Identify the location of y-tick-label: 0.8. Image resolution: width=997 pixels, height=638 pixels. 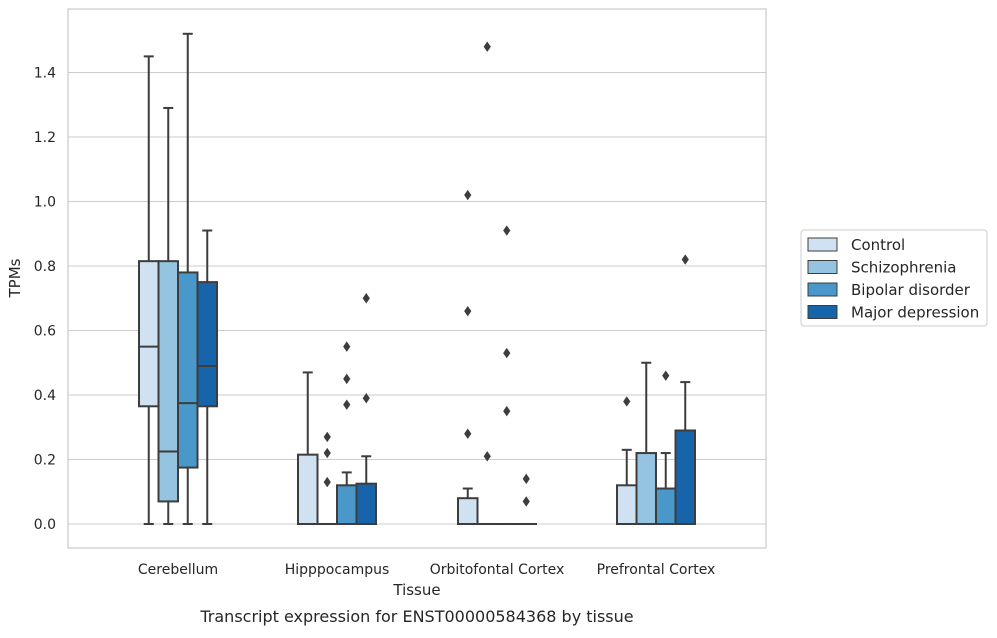
(45, 267).